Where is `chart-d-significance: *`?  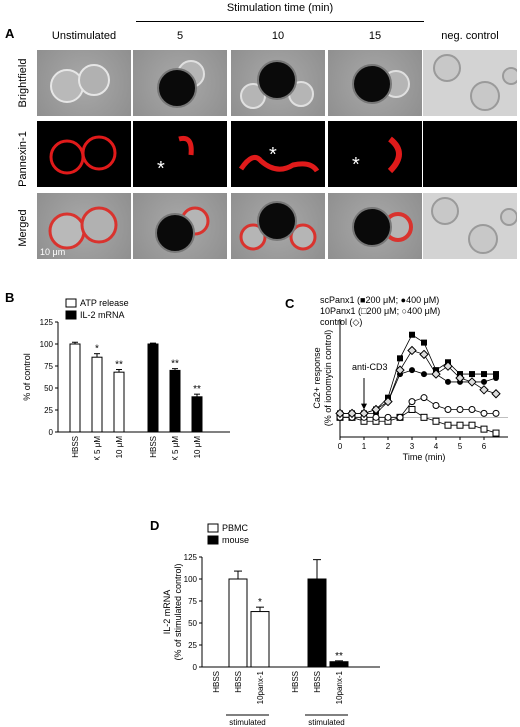 chart-d-significance: * is located at coordinates (260, 602).